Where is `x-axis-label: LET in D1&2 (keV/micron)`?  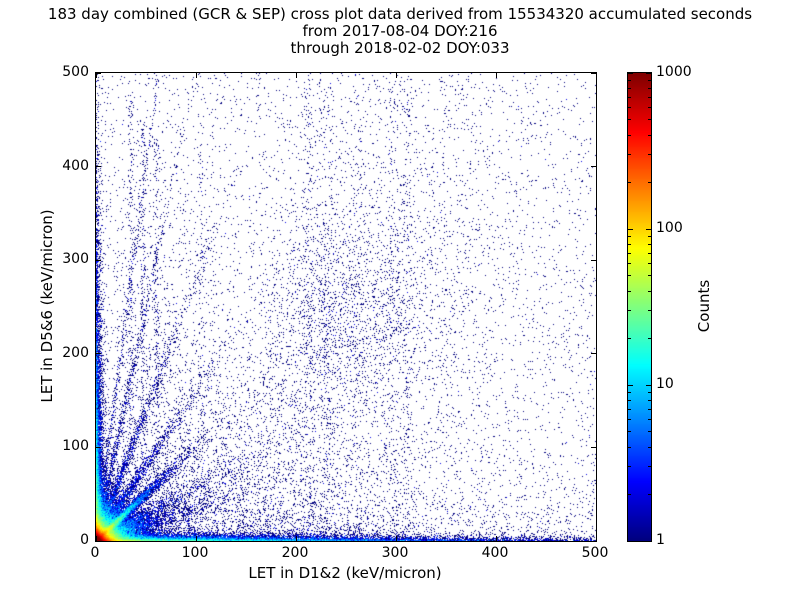 x-axis-label: LET in D1&2 (keV/micron) is located at coordinates (345, 573).